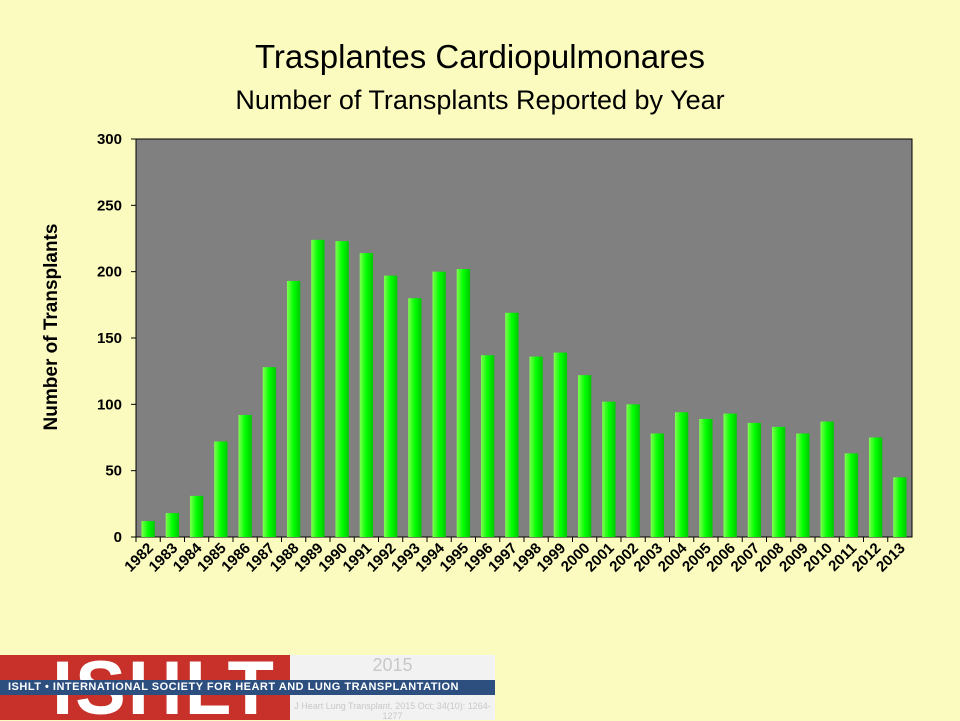  I want to click on chart-title: Trasplantes Cardiopulmonares, so click(480, 56).